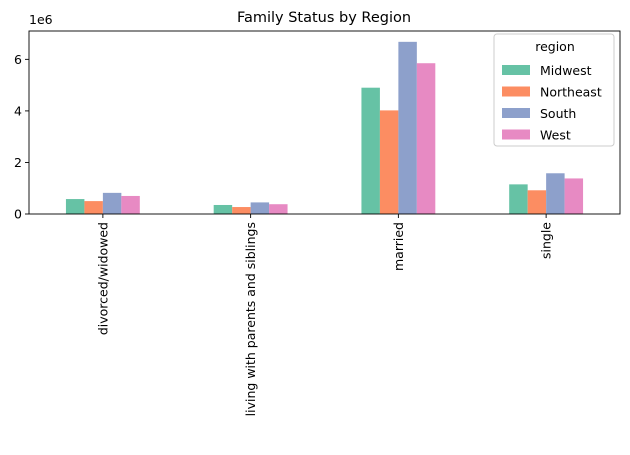  I want to click on legend-label-midwest: Midwest, so click(566, 70).